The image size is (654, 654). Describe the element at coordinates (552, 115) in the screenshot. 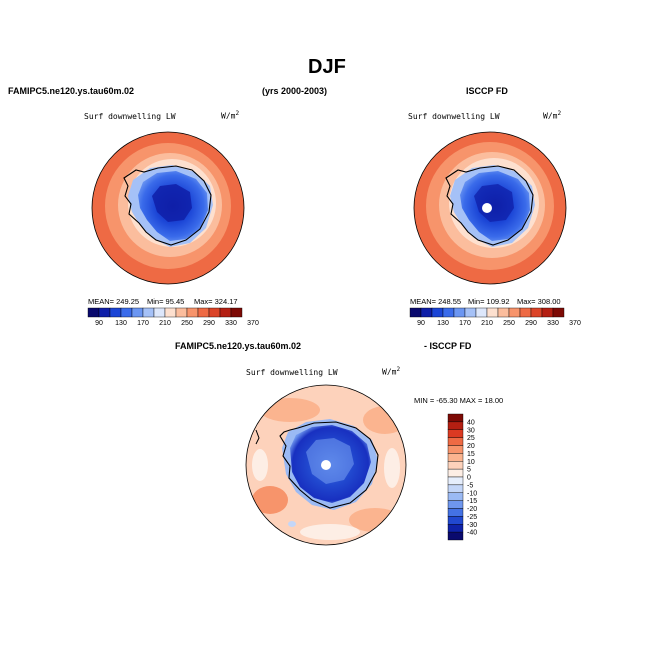

I see `panel2-units: W/m2` at that location.